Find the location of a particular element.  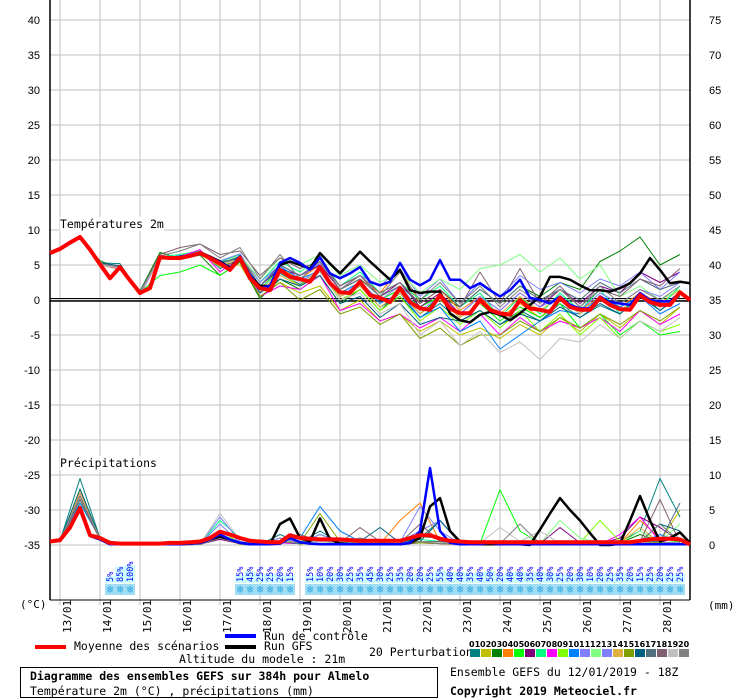

left-tick-label: 35 is located at coordinates (34, 56).